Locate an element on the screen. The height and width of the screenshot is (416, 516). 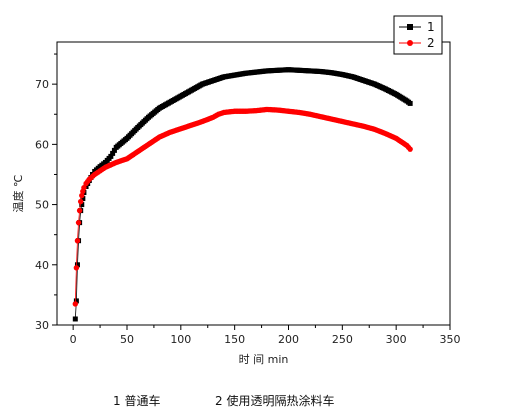
x-axis-label: 时 间 min is located at coordinates (264, 359).